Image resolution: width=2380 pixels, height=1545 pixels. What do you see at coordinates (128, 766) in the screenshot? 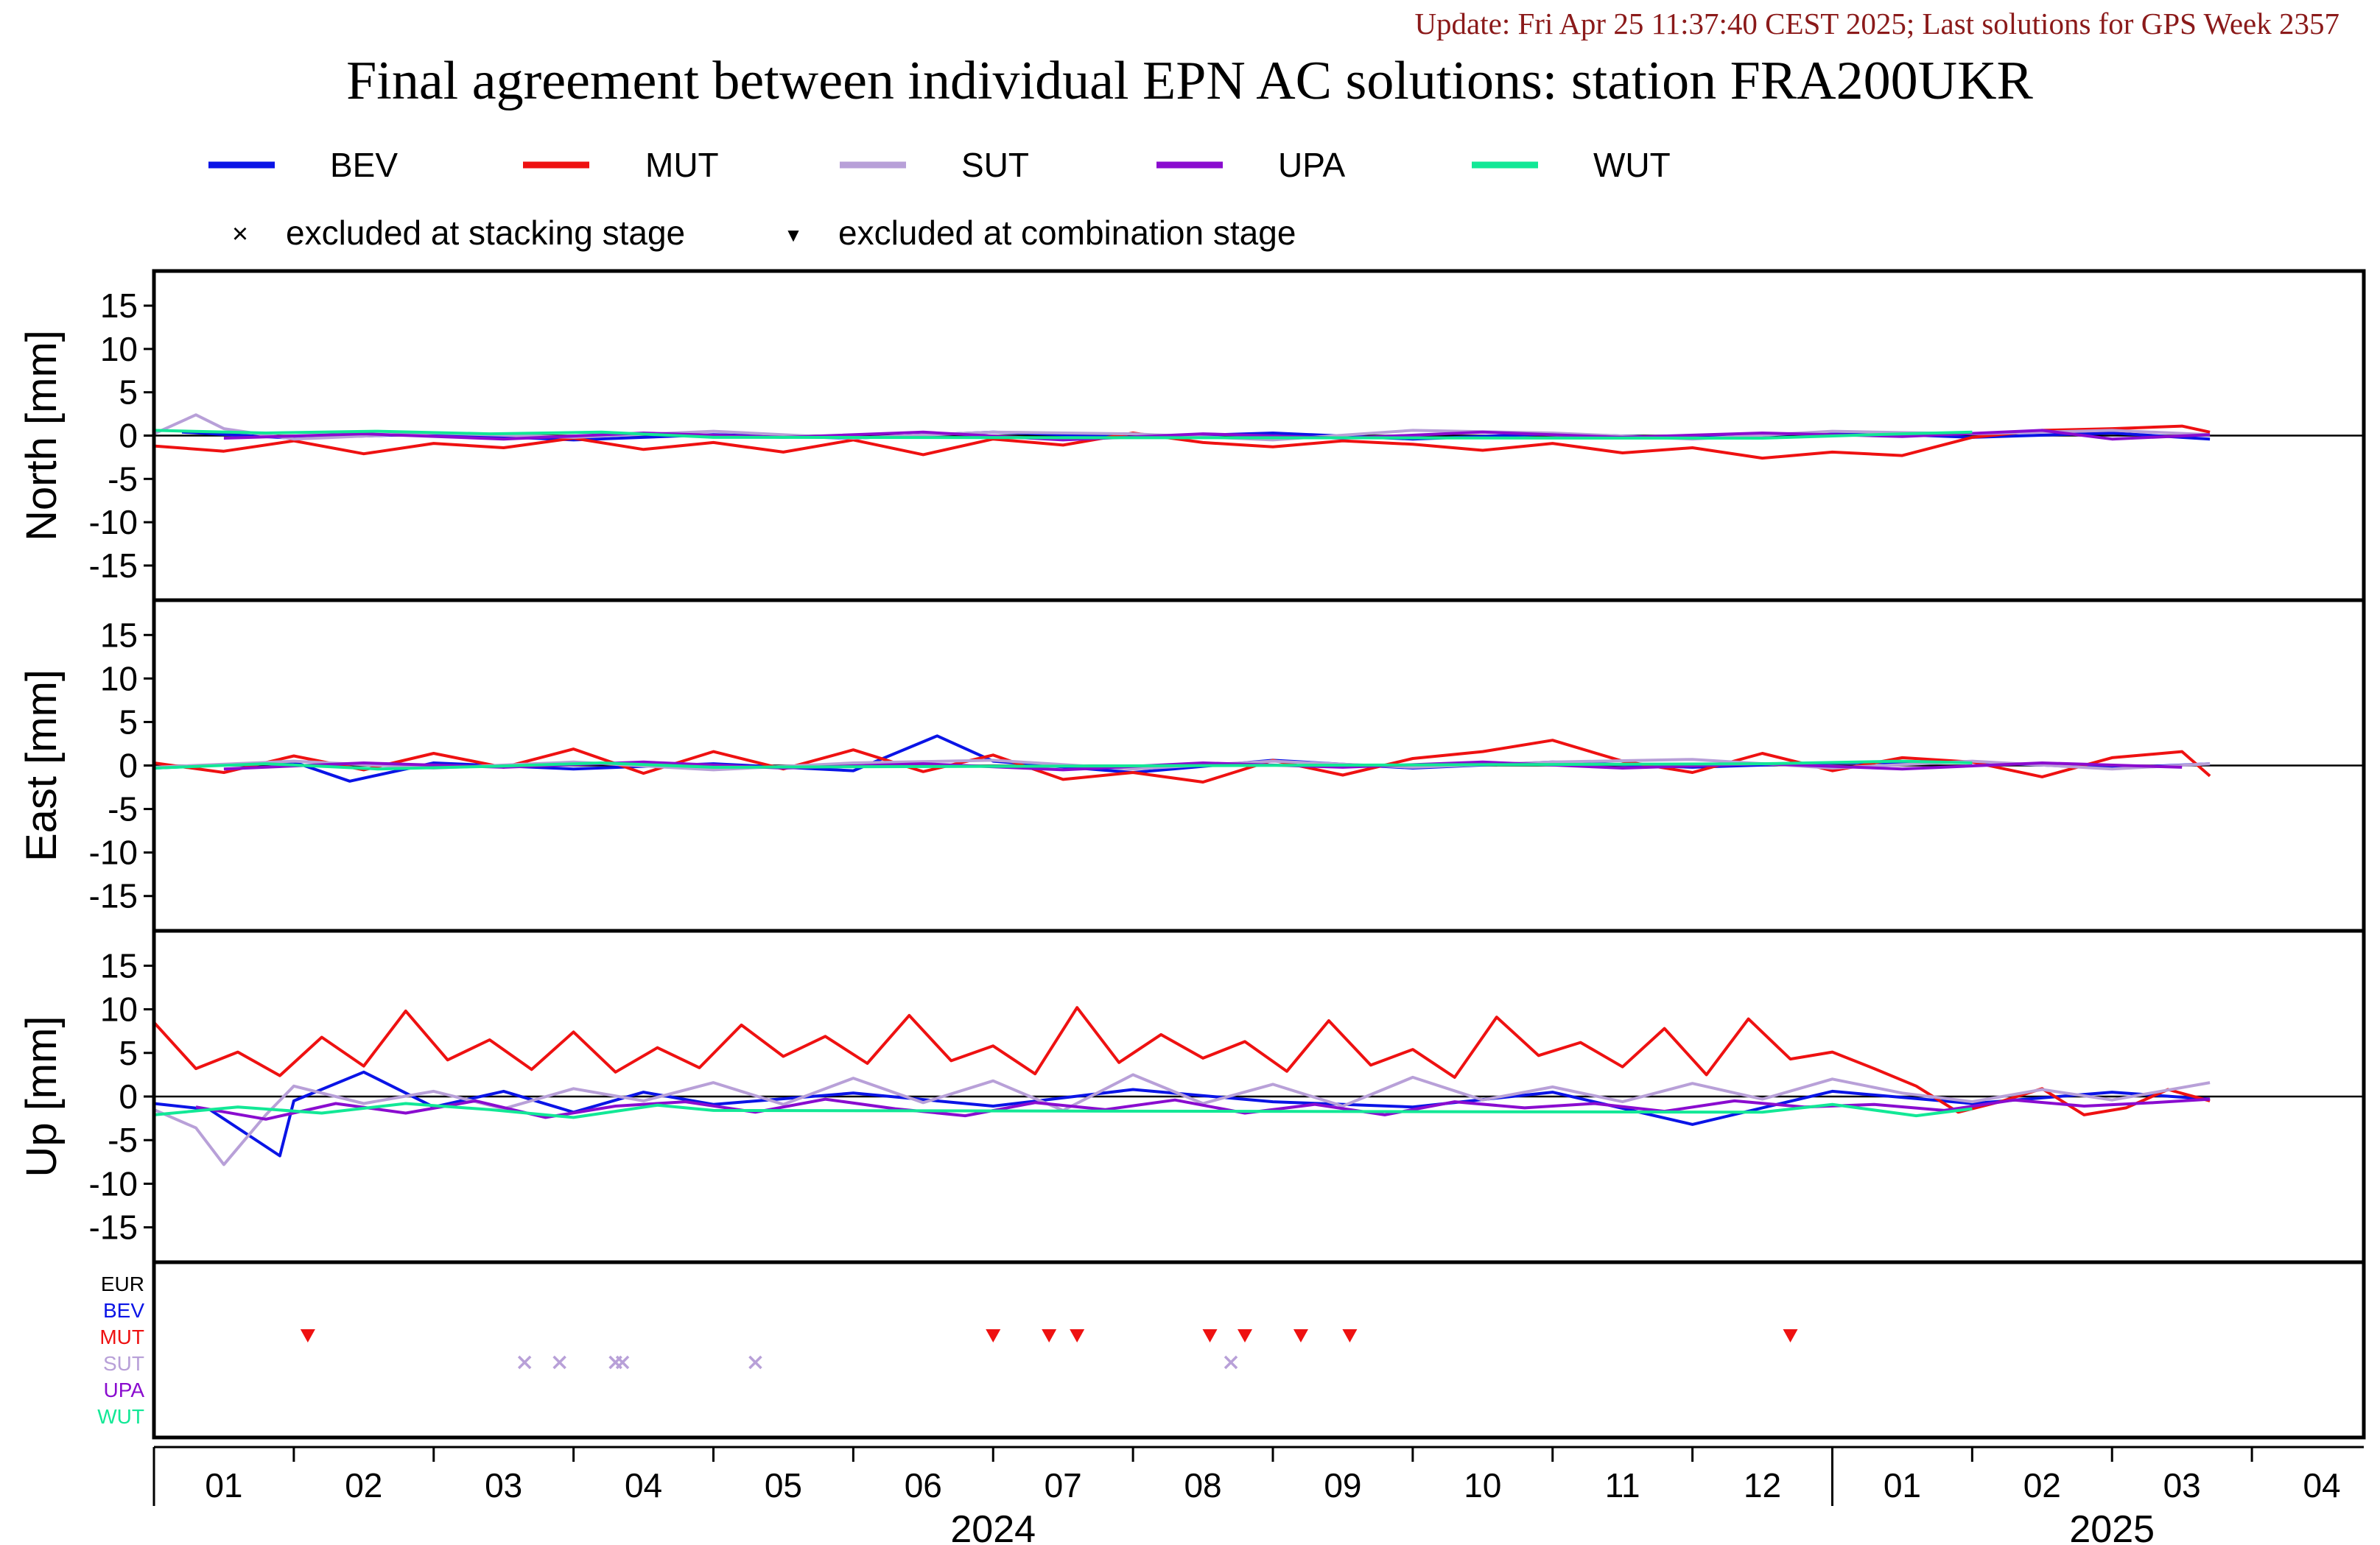
I see `east-ytick-label: 0` at bounding box center [128, 766].